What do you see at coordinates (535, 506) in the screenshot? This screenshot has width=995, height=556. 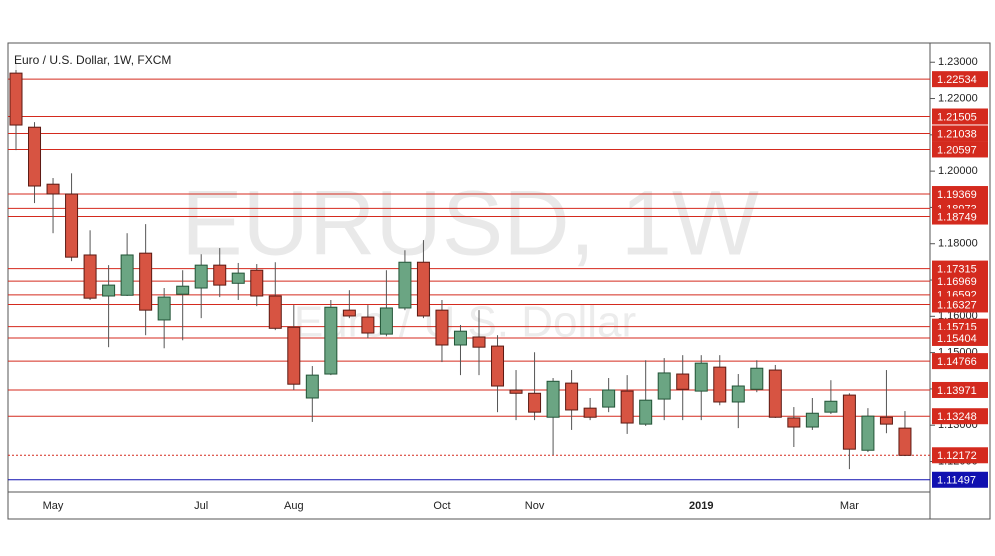 I see `x-tick-label: Nov` at bounding box center [535, 506].